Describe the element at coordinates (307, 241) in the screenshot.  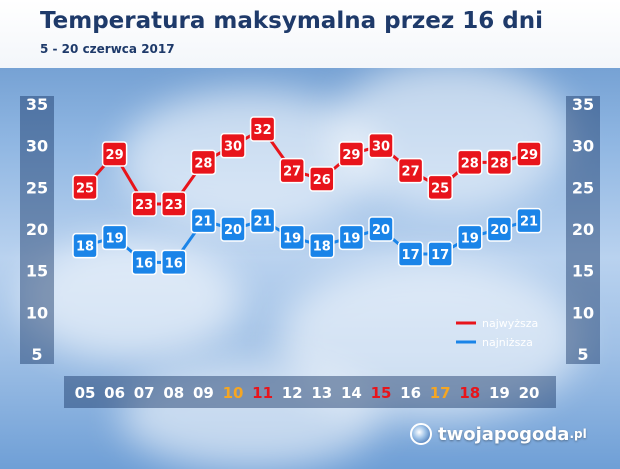
I see `series-line-min` at that location.